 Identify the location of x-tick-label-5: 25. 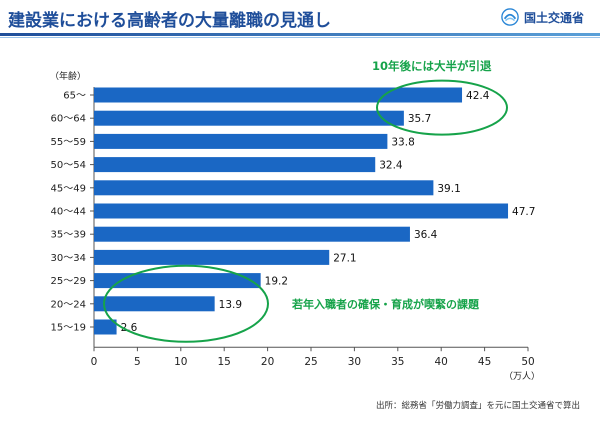
(310, 362).